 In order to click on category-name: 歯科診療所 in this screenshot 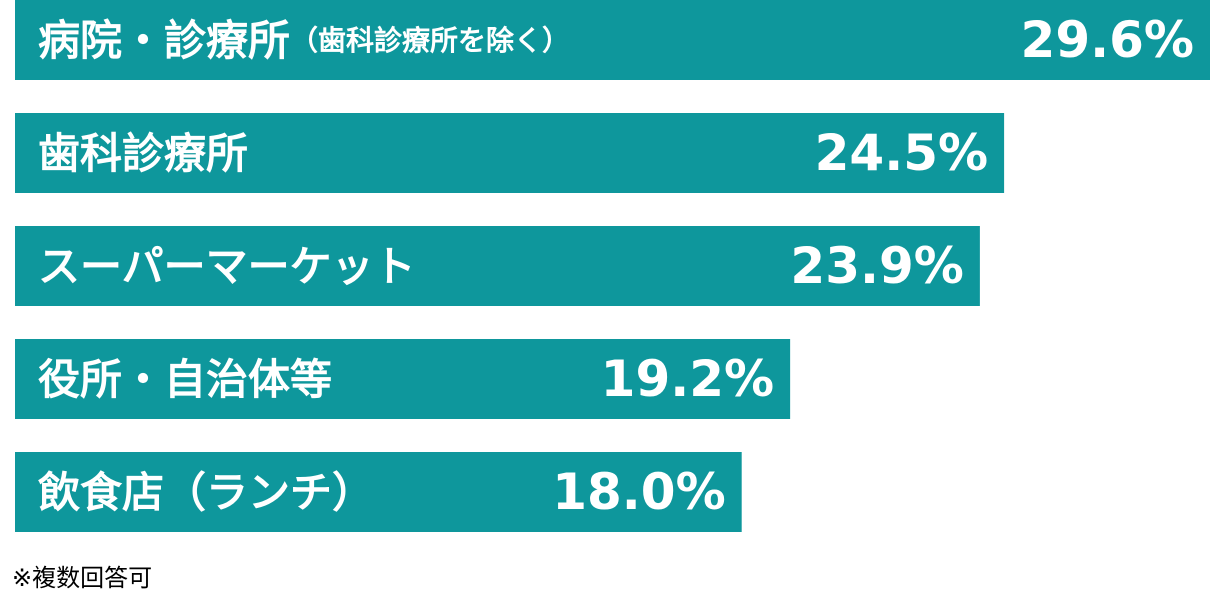, I will do `click(143, 153)`.